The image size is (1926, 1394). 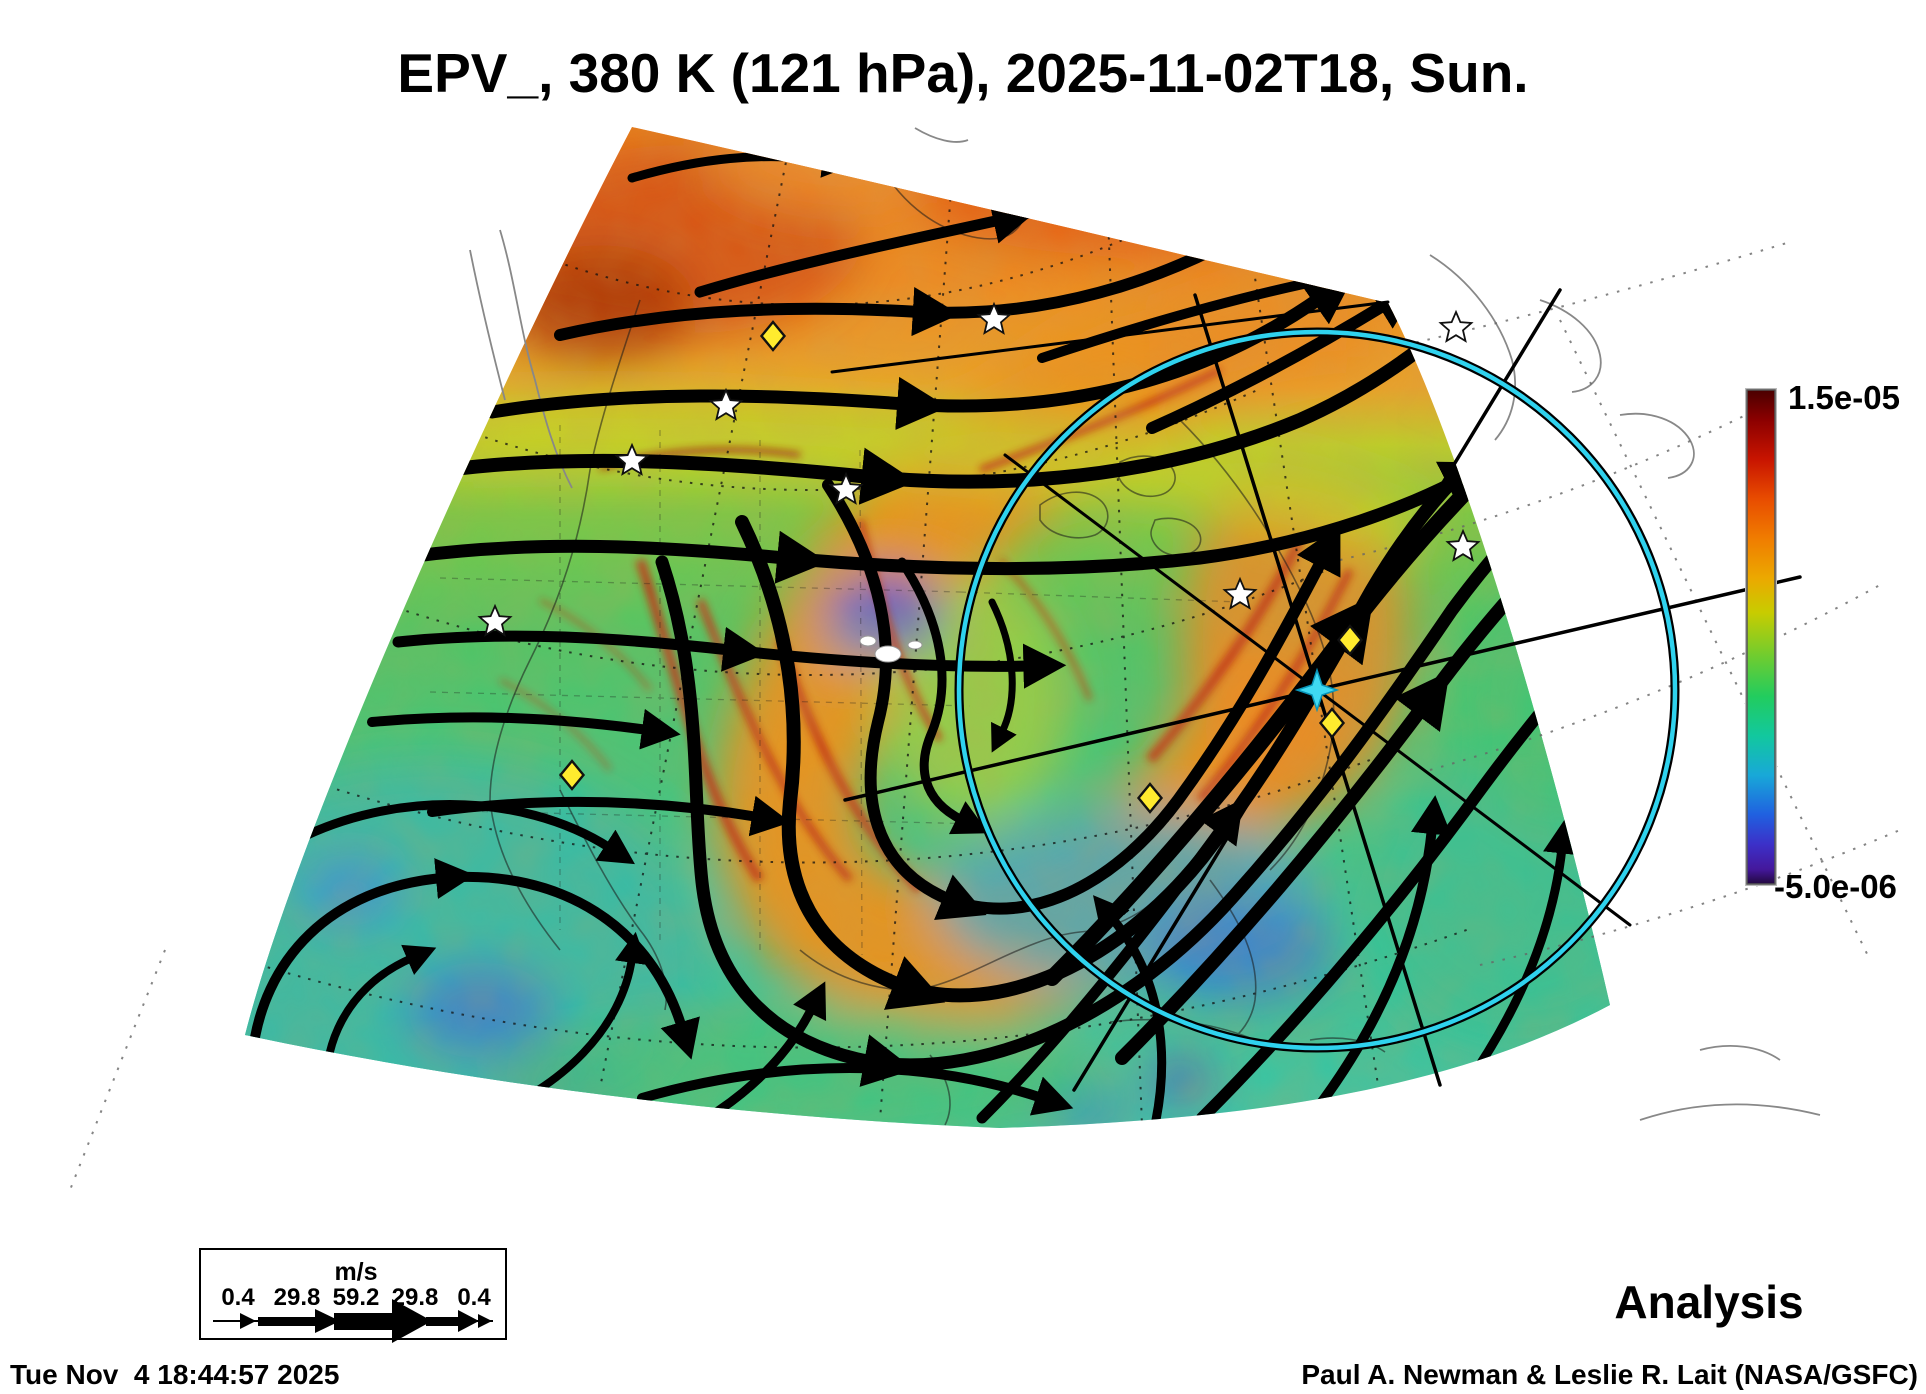 What do you see at coordinates (474, 1297) in the screenshot?
I see `legend-value-4: 0.4` at bounding box center [474, 1297].